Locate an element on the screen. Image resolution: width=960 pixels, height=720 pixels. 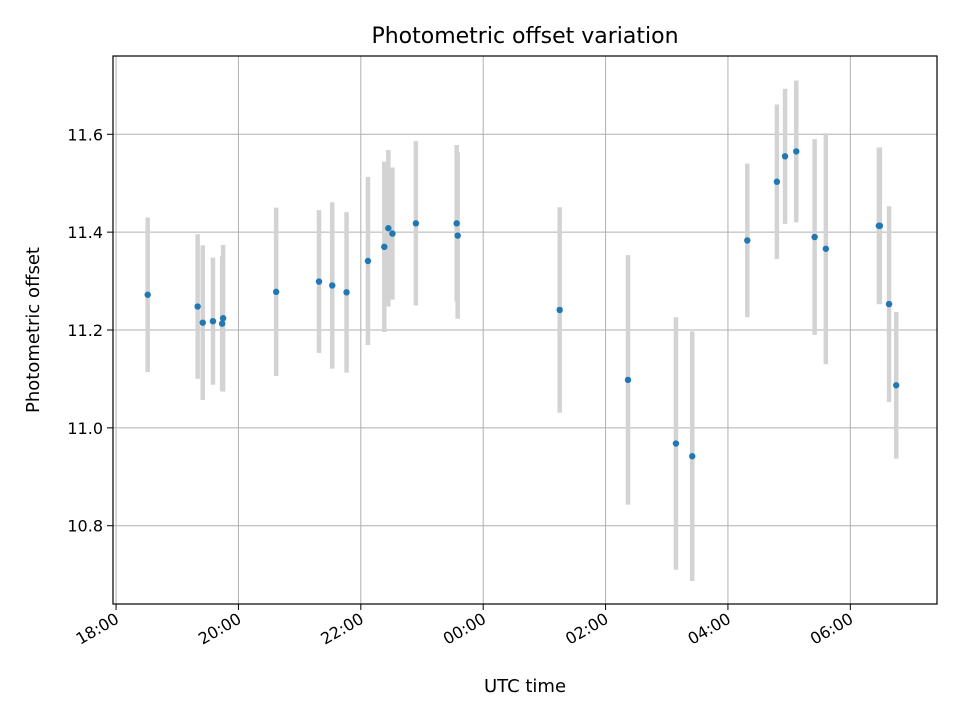
y-tick-label: 10.8 is located at coordinates (85, 526).